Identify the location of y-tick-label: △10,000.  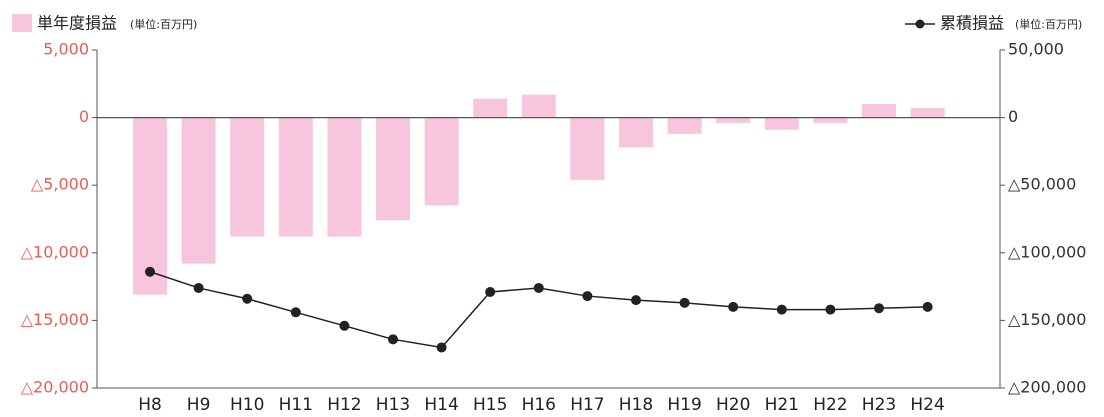
(55, 251).